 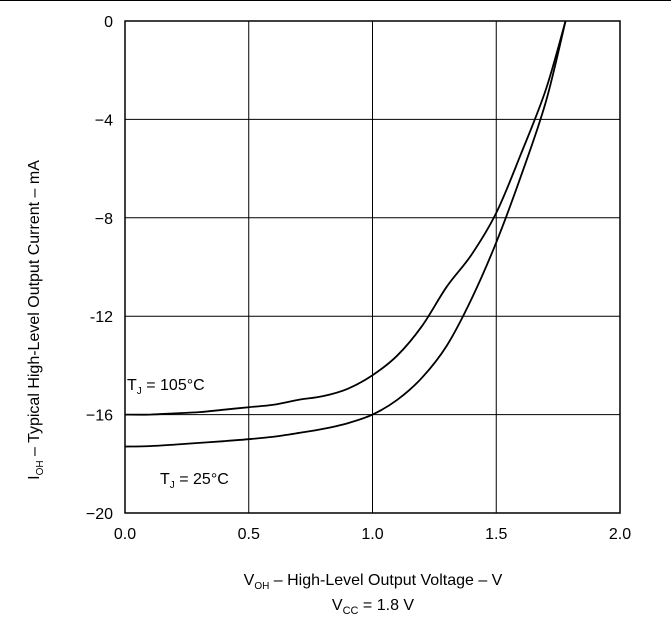 What do you see at coordinates (104, 120) in the screenshot?
I see `y-tick-label: −4` at bounding box center [104, 120].